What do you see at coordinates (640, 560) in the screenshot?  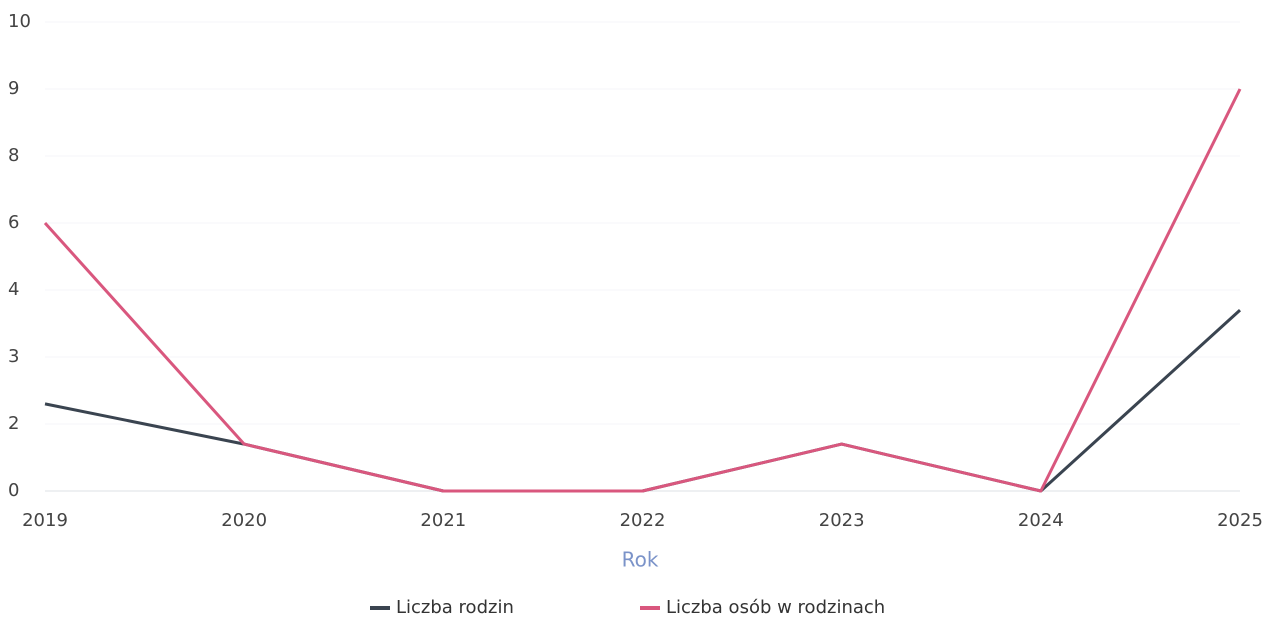 I see `x-axis-title: Rok` at bounding box center [640, 560].